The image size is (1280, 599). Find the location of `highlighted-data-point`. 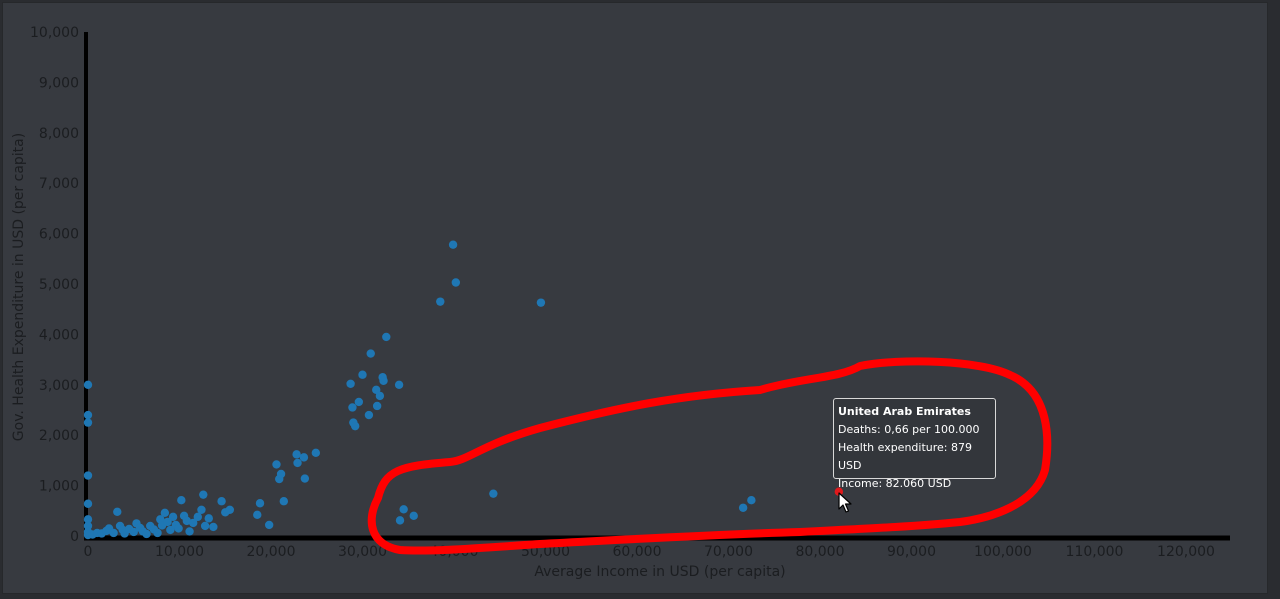

highlighted-data-point is located at coordinates (839, 491).